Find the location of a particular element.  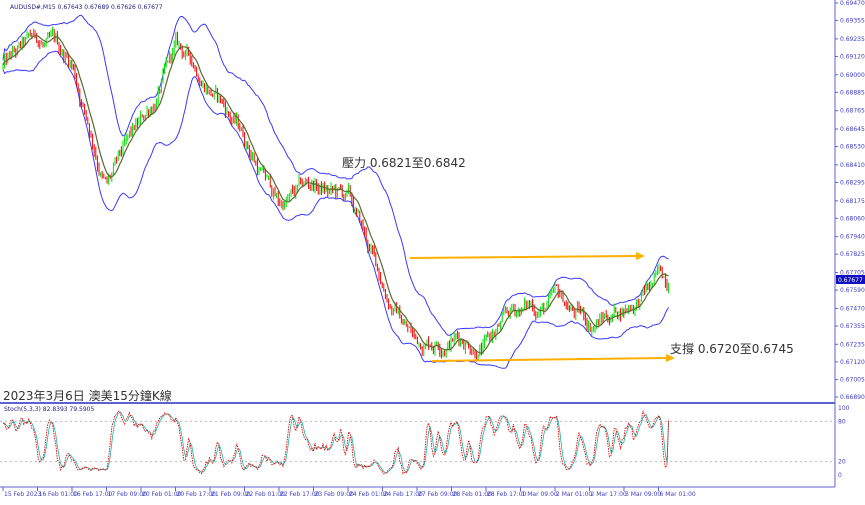

time-tick-label: 6 Mar 01:00 is located at coordinates (678, 494).